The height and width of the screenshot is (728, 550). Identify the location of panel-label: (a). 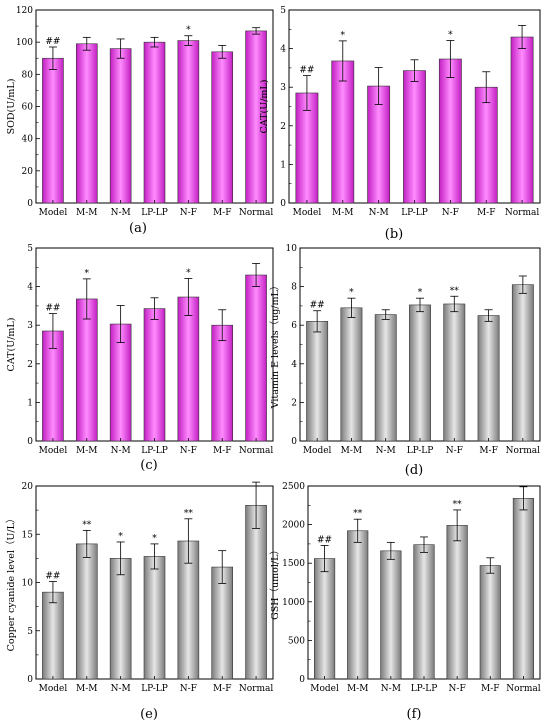
(138, 228).